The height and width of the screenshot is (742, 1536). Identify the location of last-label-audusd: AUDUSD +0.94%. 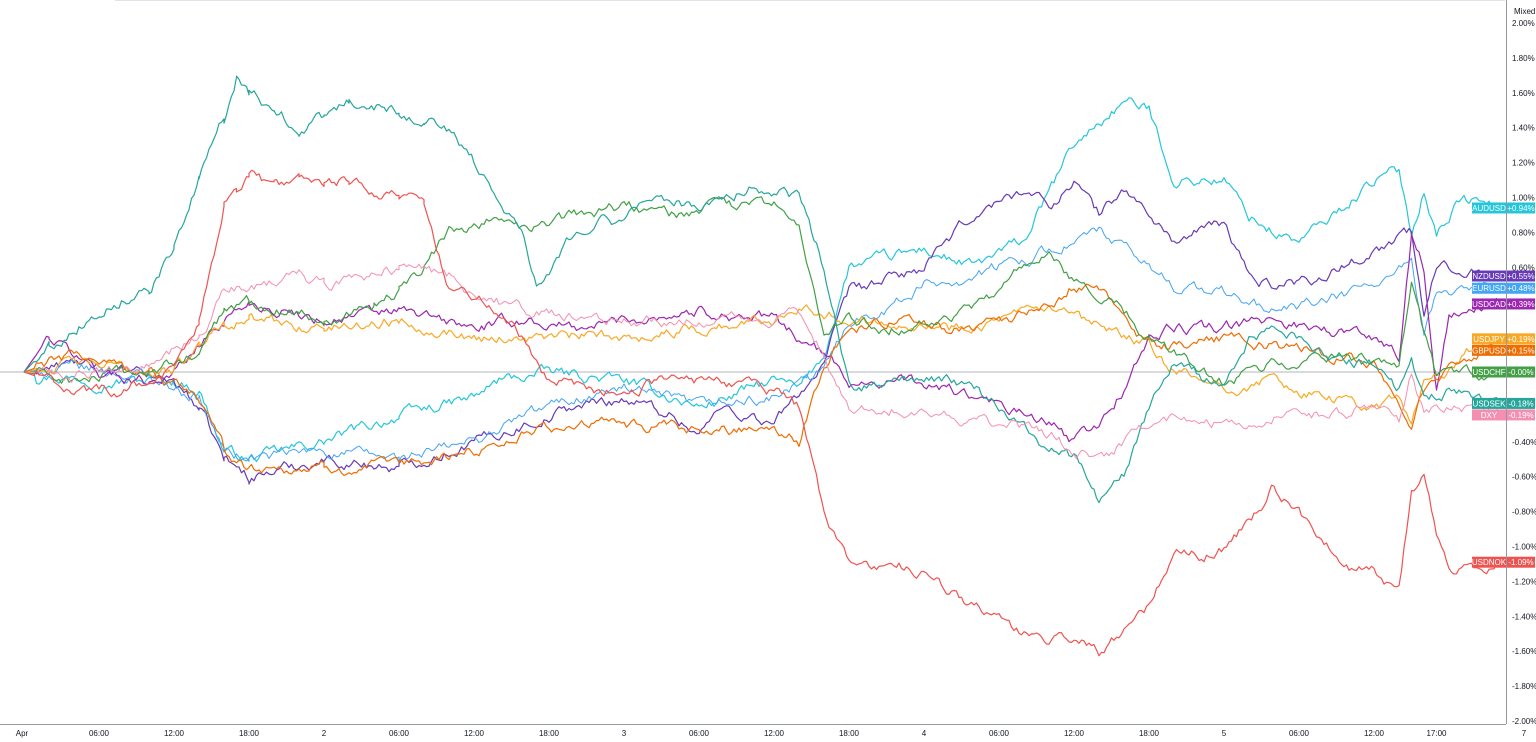
(1503, 208).